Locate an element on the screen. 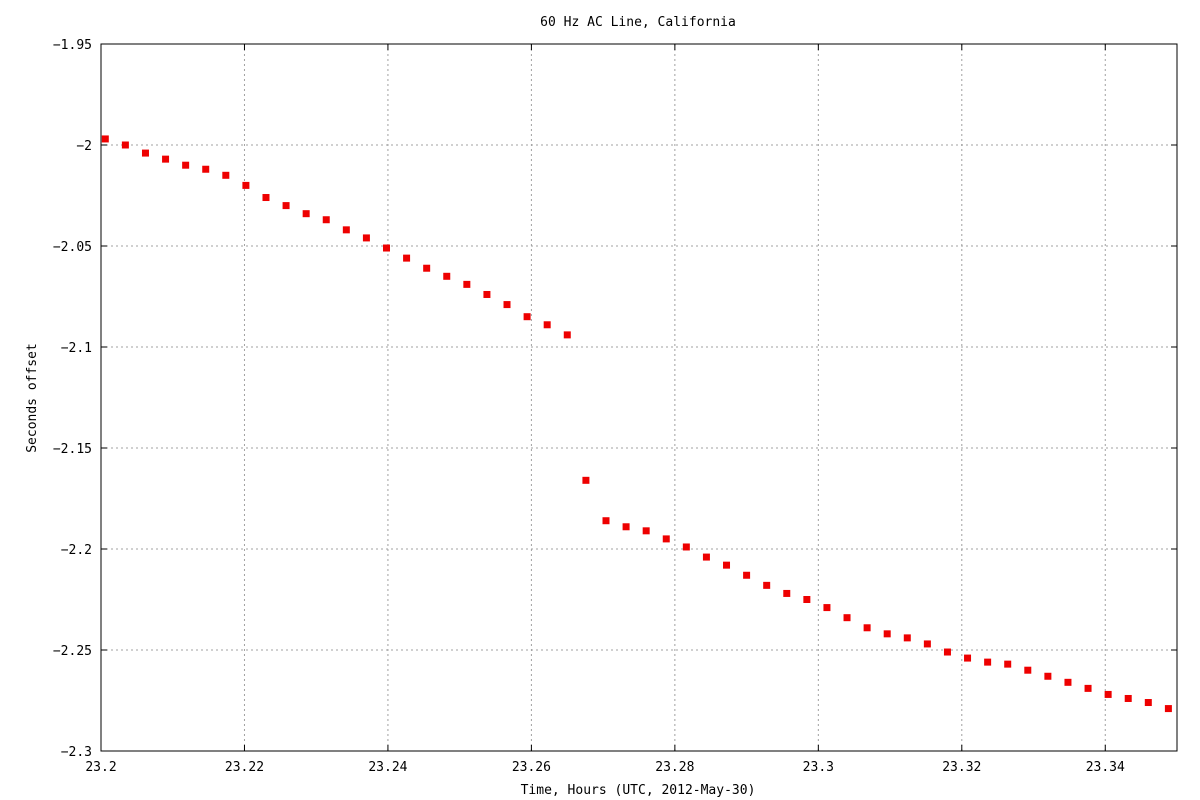 Image resolution: width=1200 pixels, height=800 pixels. chart-title: 60 Hz AC Line, California is located at coordinates (638, 22).